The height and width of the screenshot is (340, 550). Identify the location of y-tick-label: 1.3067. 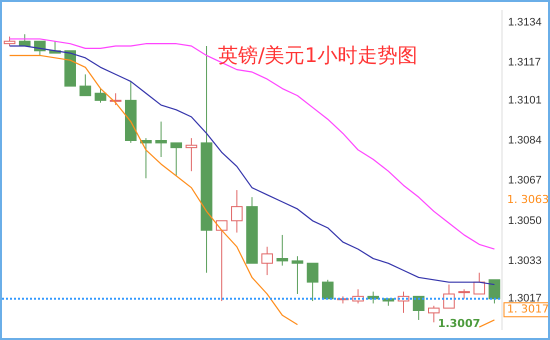
(525, 180).